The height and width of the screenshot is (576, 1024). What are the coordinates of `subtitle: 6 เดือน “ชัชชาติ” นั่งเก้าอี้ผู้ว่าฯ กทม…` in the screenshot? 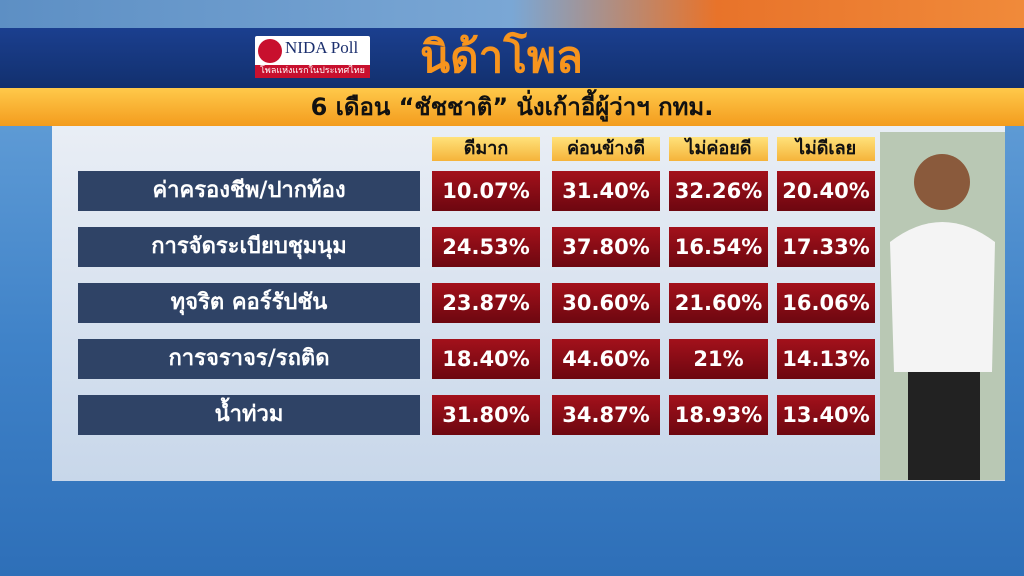 It's located at (512, 107).